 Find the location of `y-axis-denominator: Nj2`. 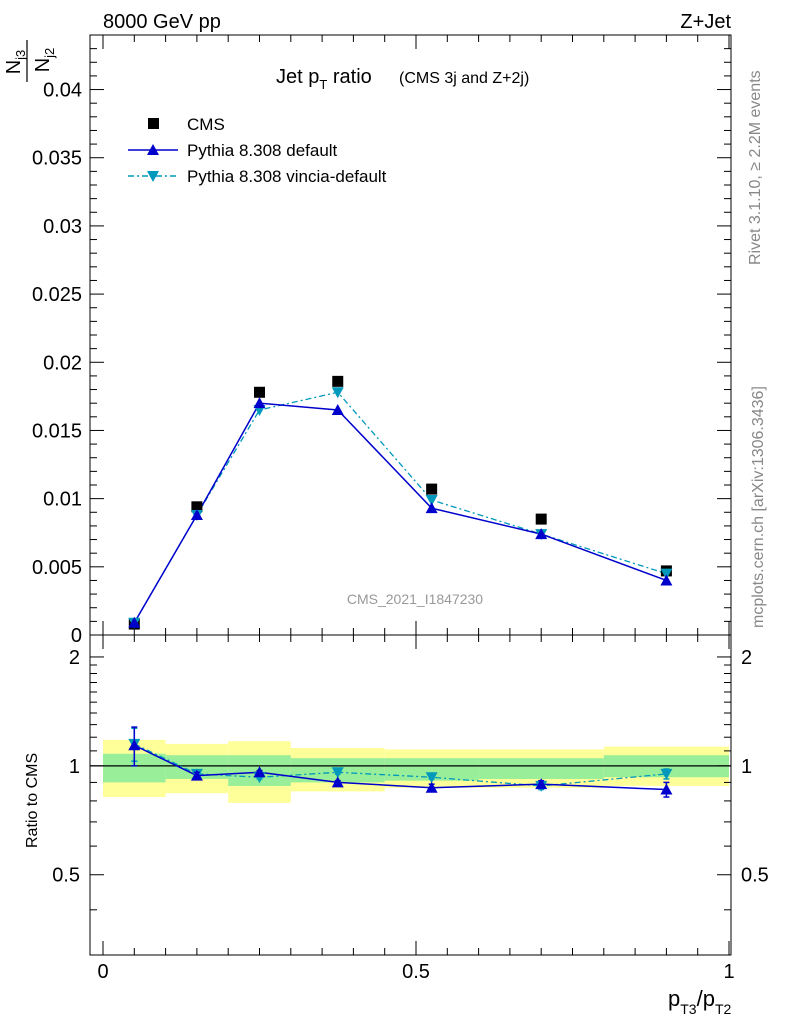

y-axis-denominator: Nj2 is located at coordinates (44, 60).